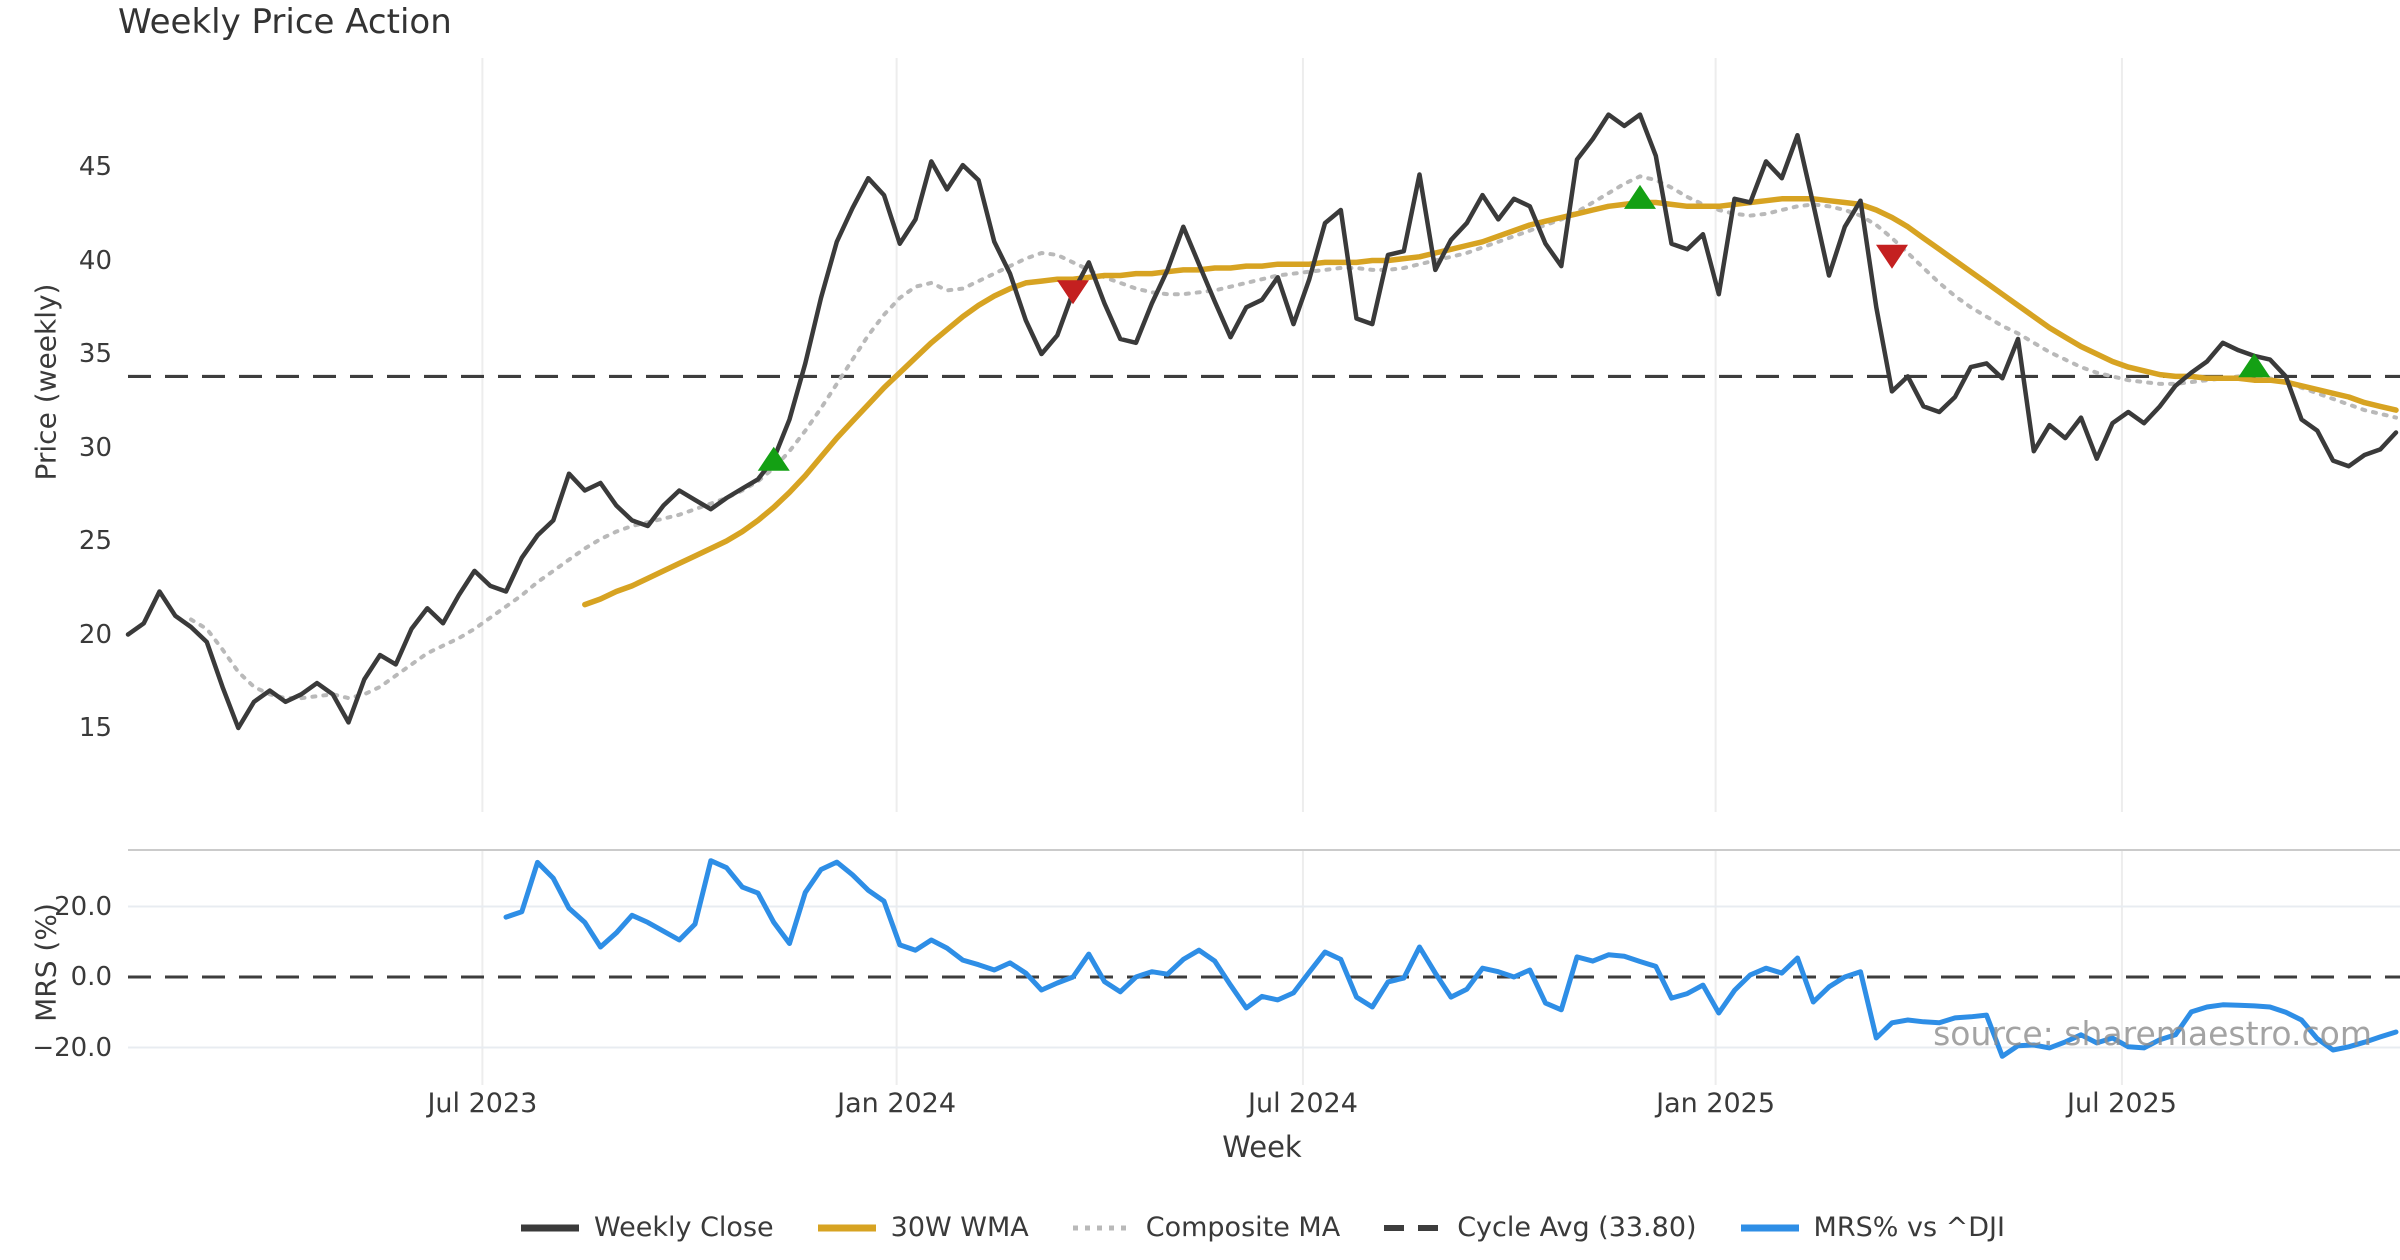 The height and width of the screenshot is (1260, 2400). Describe the element at coordinates (1413, 1227) in the screenshot. I see `legend-swatch-dashed` at that location.